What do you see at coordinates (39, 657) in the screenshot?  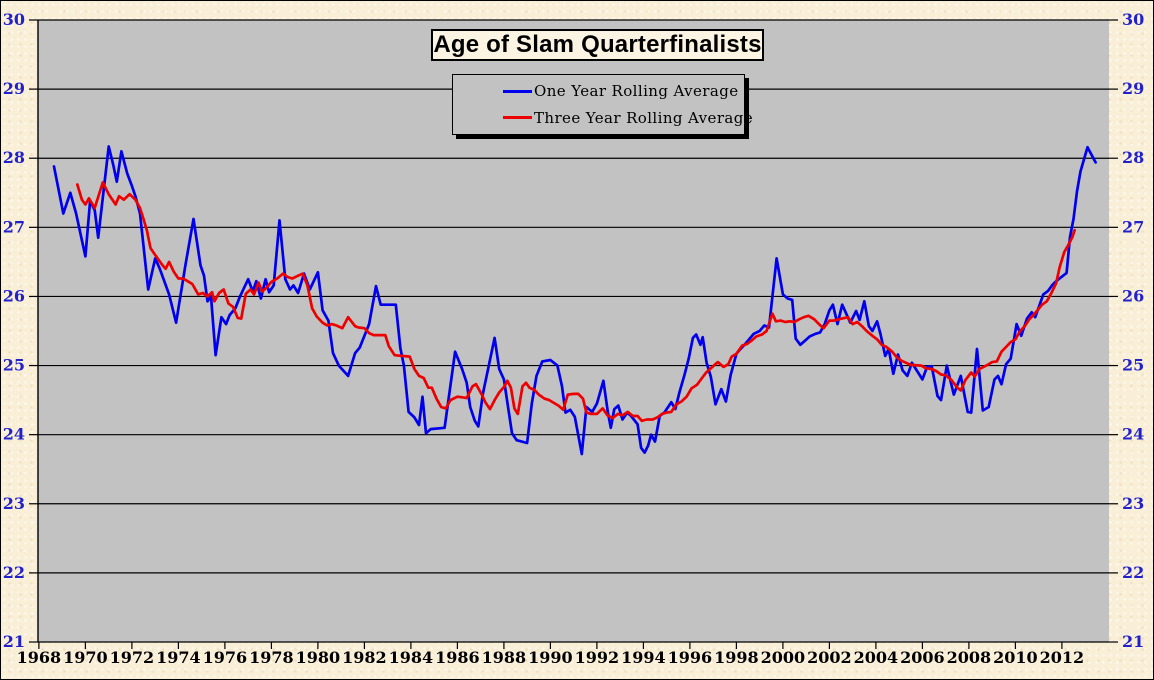 I see `x-axis-label-1968: 1968` at bounding box center [39, 657].